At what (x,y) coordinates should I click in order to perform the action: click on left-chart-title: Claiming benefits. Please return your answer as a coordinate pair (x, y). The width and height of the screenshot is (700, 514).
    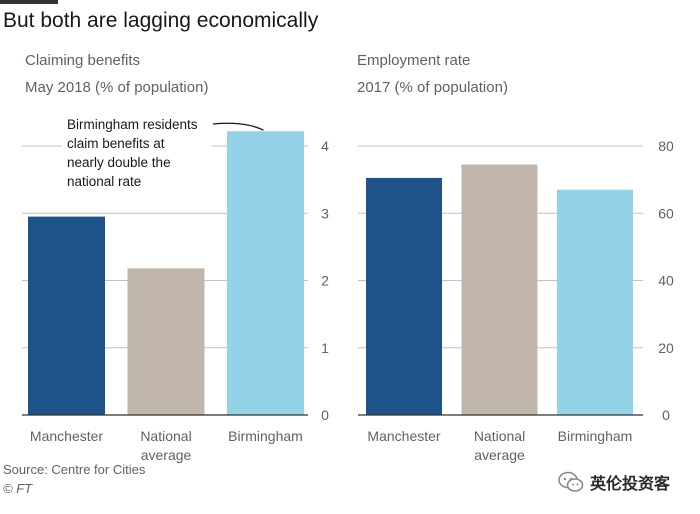
    Looking at the image, I should click on (83, 60).